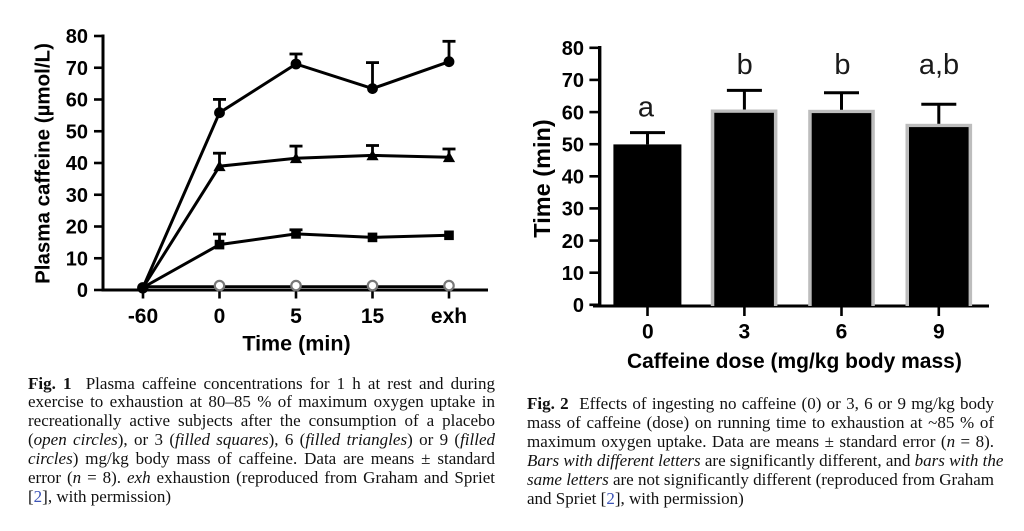  Describe the element at coordinates (43, 163) in the screenshot. I see `svg-text: Plasma caffeine (µmol/L)` at that location.